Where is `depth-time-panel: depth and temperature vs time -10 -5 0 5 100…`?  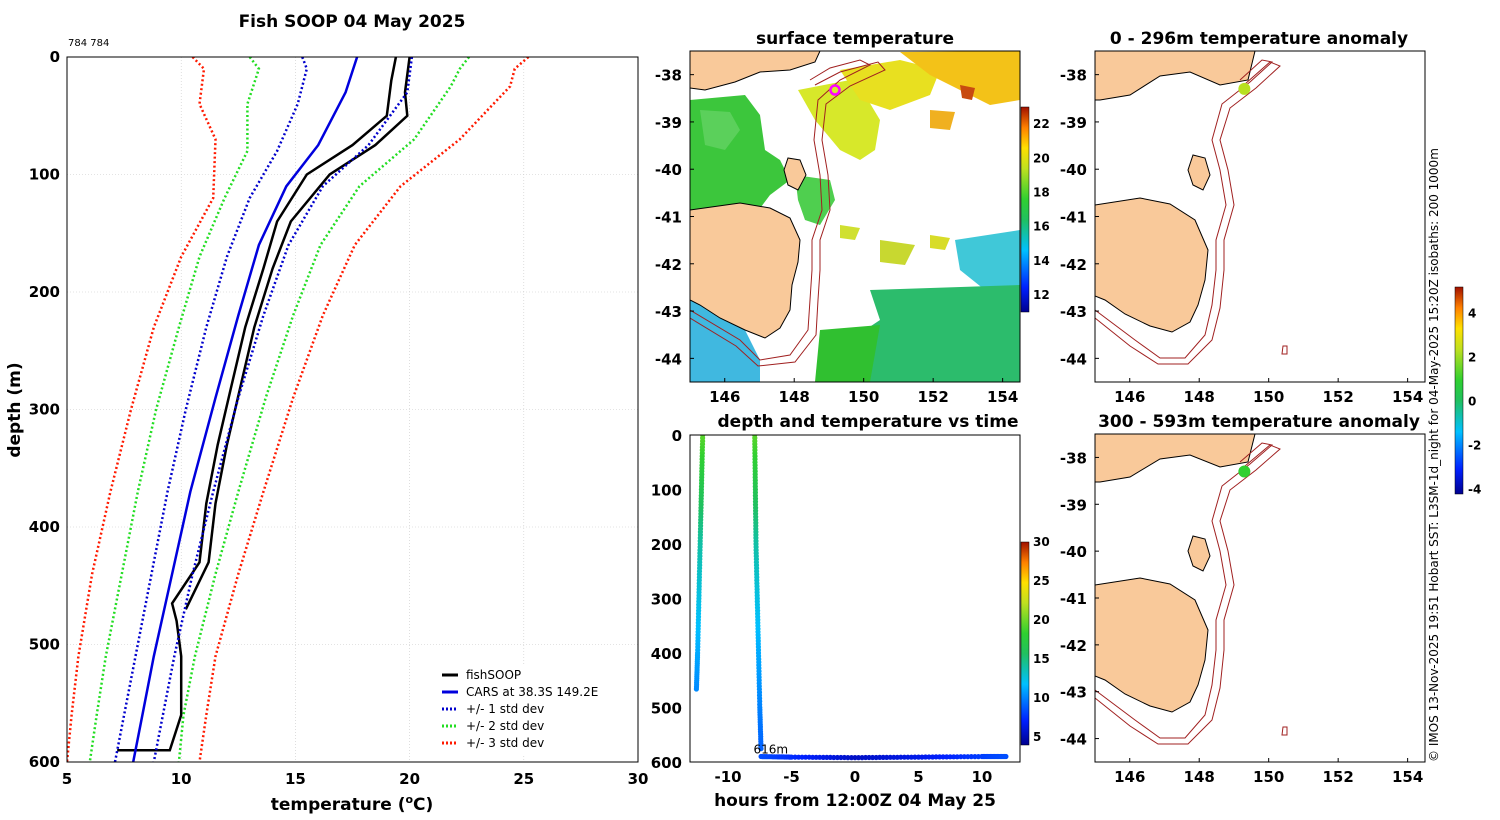 depth-time-panel: depth and temperature vs time -10 -5 0 5 100… is located at coordinates (850, 611).